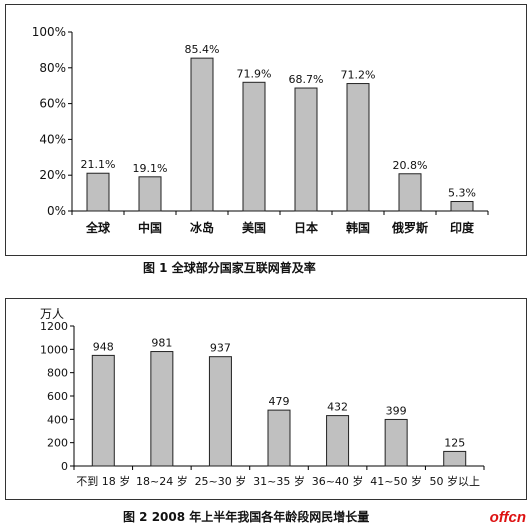  Describe the element at coordinates (454, 442) in the screenshot. I see `chart2-data-label: 125` at that location.